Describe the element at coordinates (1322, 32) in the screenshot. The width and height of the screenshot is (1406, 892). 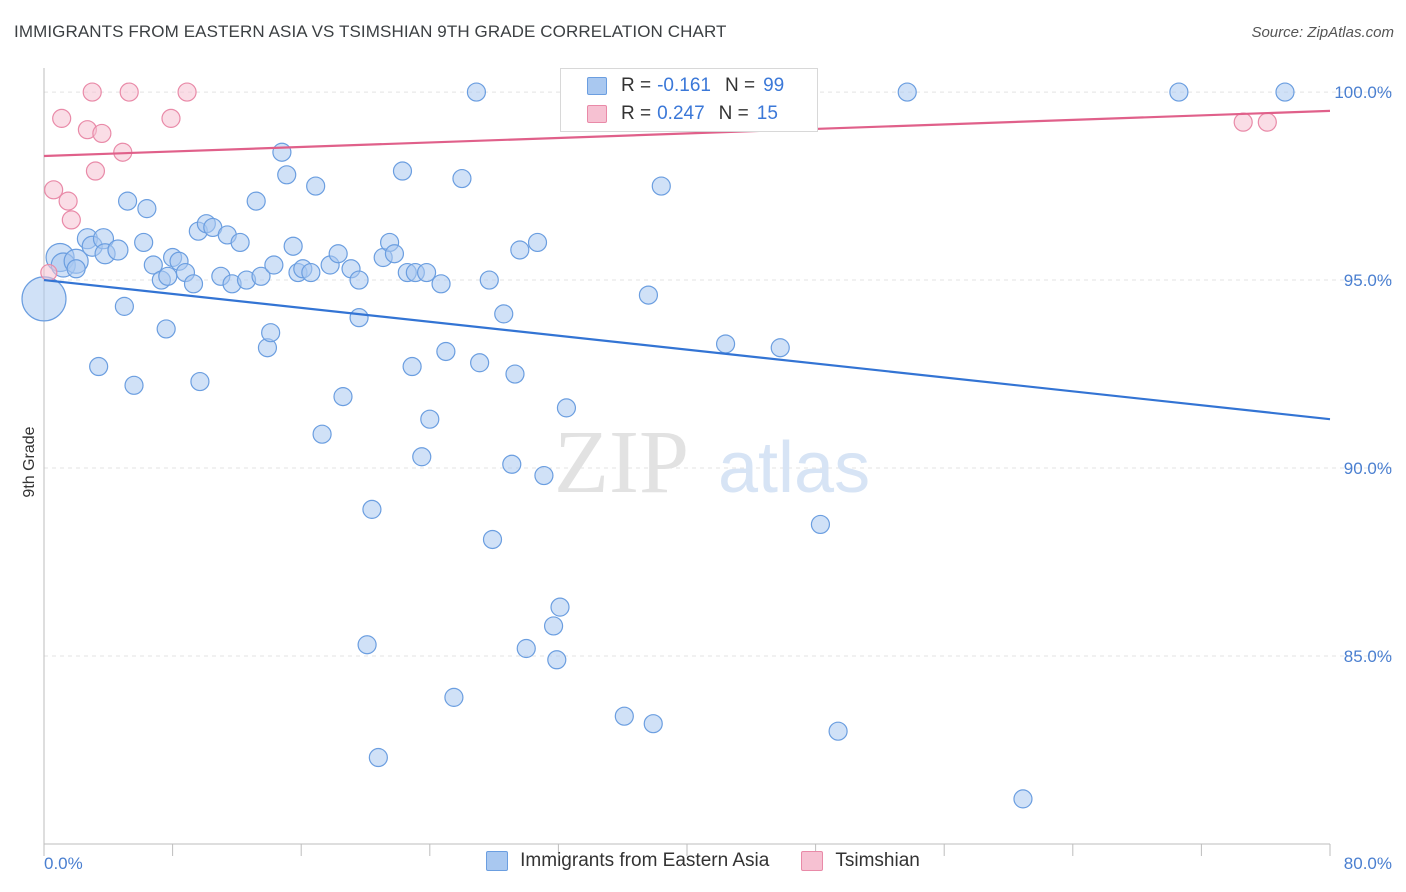
I see `source-label: Source: ZipAtlas.com` at that location.